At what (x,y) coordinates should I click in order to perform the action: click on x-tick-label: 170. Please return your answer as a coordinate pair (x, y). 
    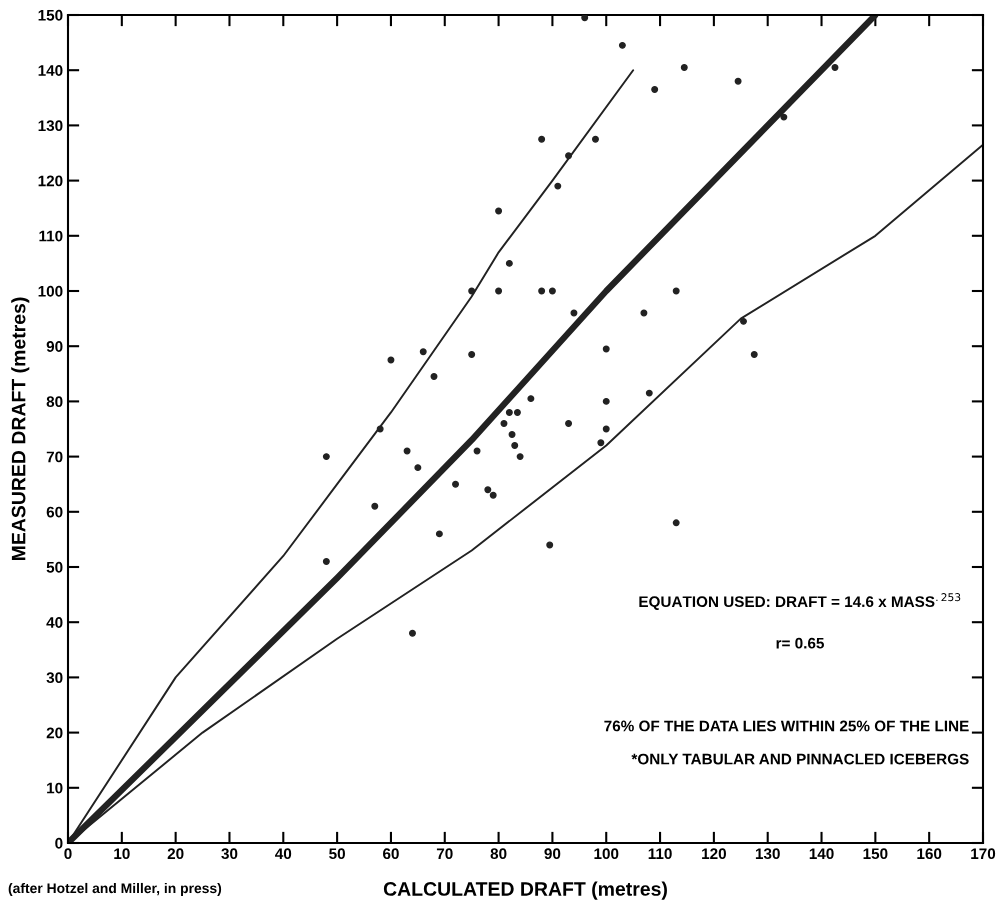
    Looking at the image, I should click on (983, 854).